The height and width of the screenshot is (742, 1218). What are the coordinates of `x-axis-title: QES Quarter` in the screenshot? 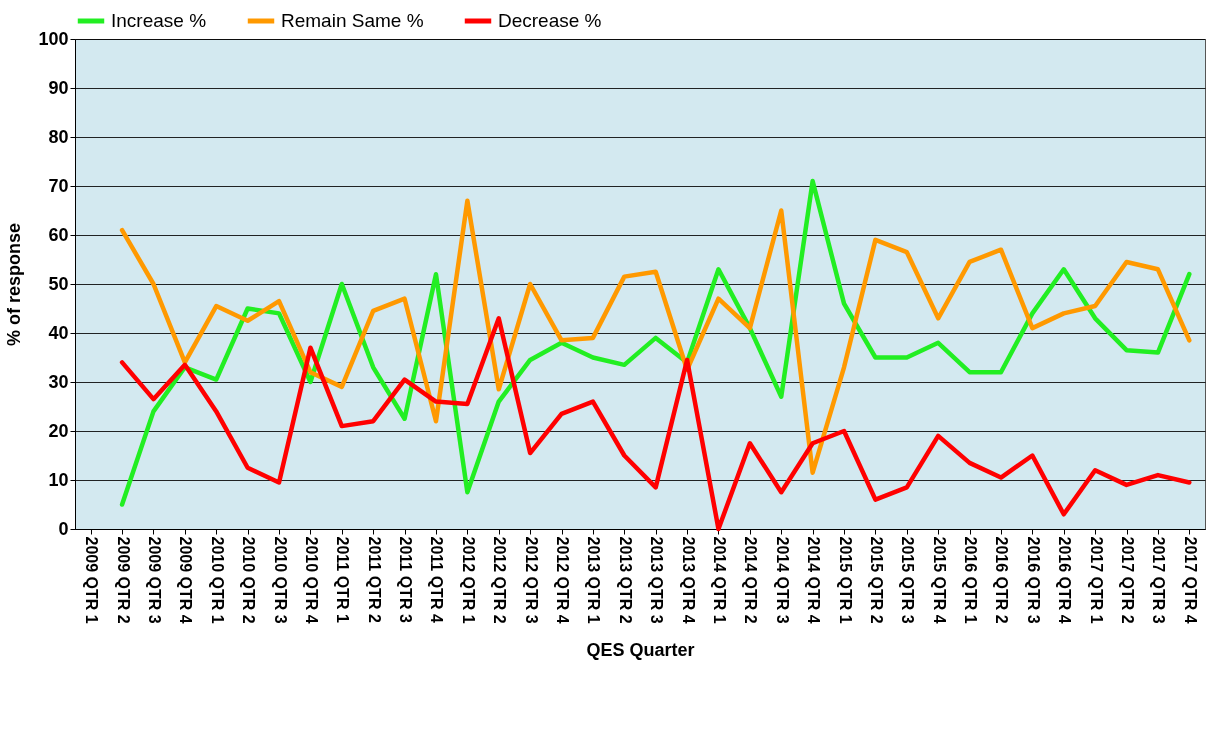 It's located at (640, 649).